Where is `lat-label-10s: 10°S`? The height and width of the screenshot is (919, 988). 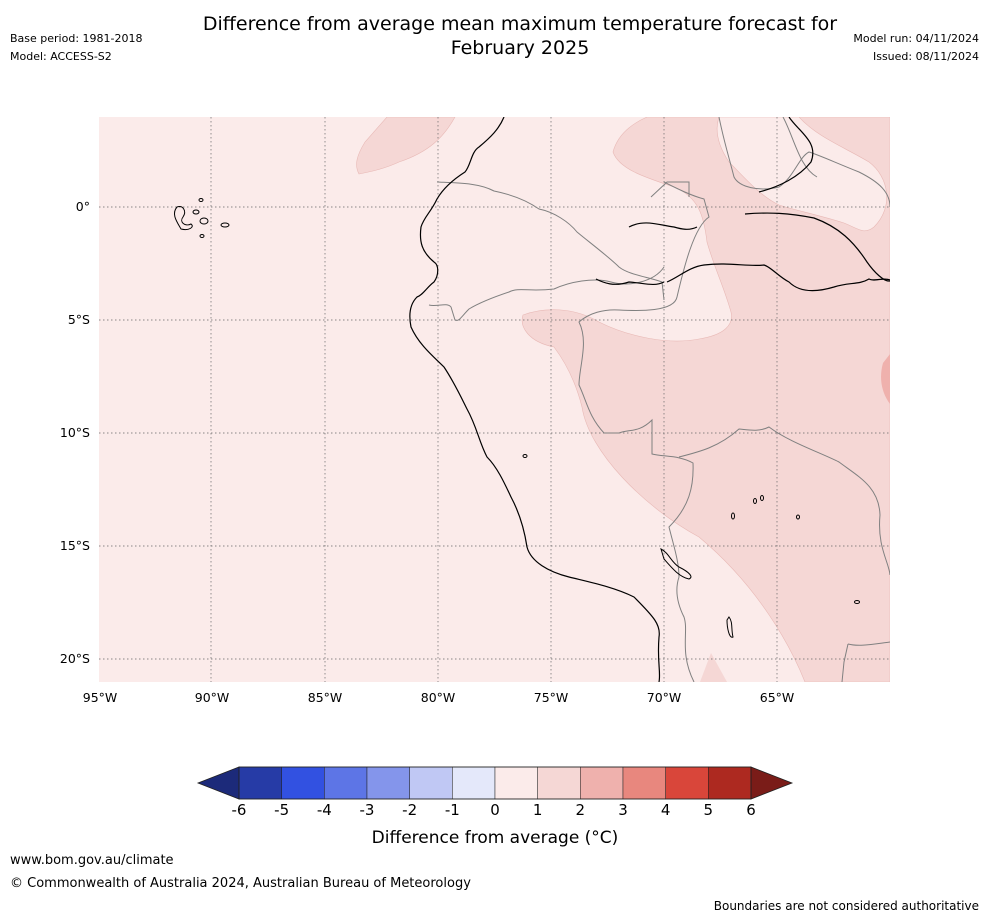 lat-label-10s: 10°S is located at coordinates (74, 432).